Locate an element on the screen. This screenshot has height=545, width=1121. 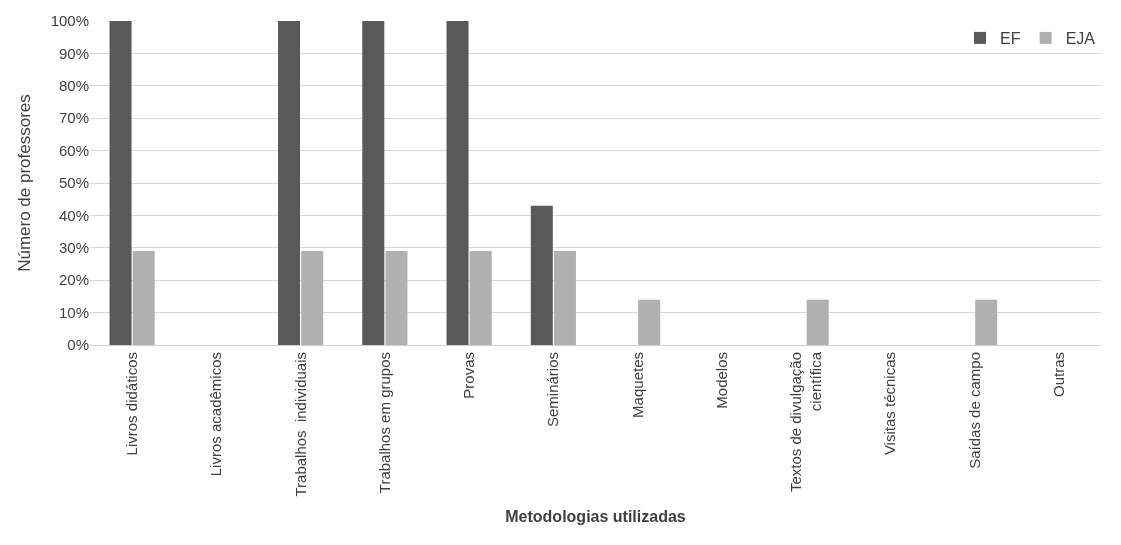
x-tick-label: Outras is located at coordinates (1058, 375).